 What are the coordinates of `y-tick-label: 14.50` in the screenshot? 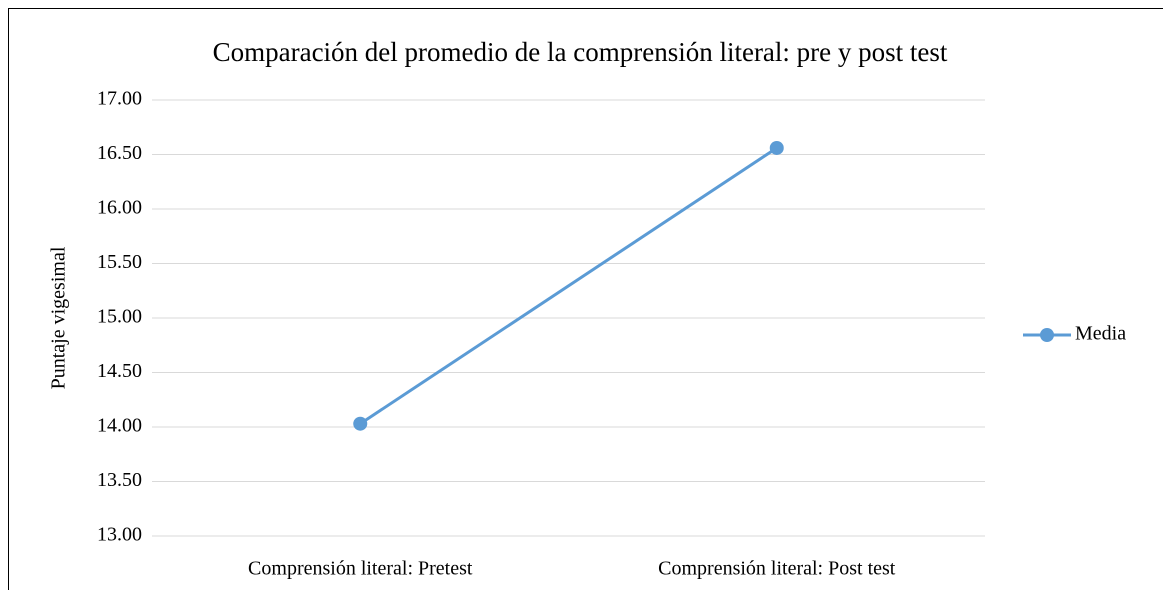 It's located at (119, 371).